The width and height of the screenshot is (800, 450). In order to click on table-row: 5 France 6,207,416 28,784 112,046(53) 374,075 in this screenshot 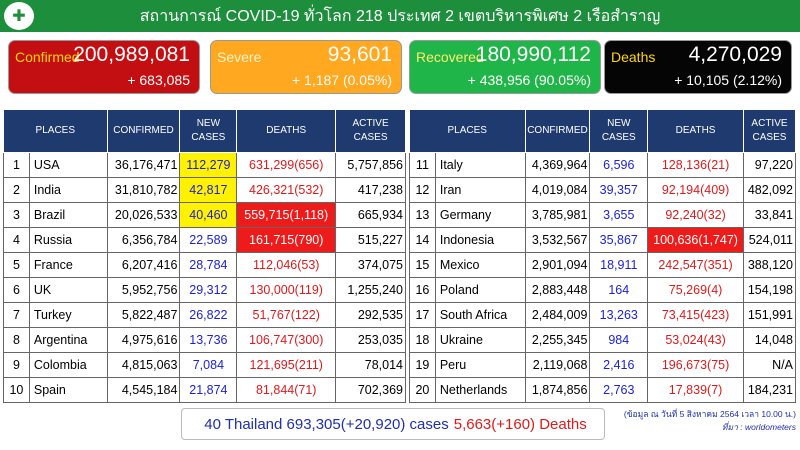, I will do `click(204, 265)`.